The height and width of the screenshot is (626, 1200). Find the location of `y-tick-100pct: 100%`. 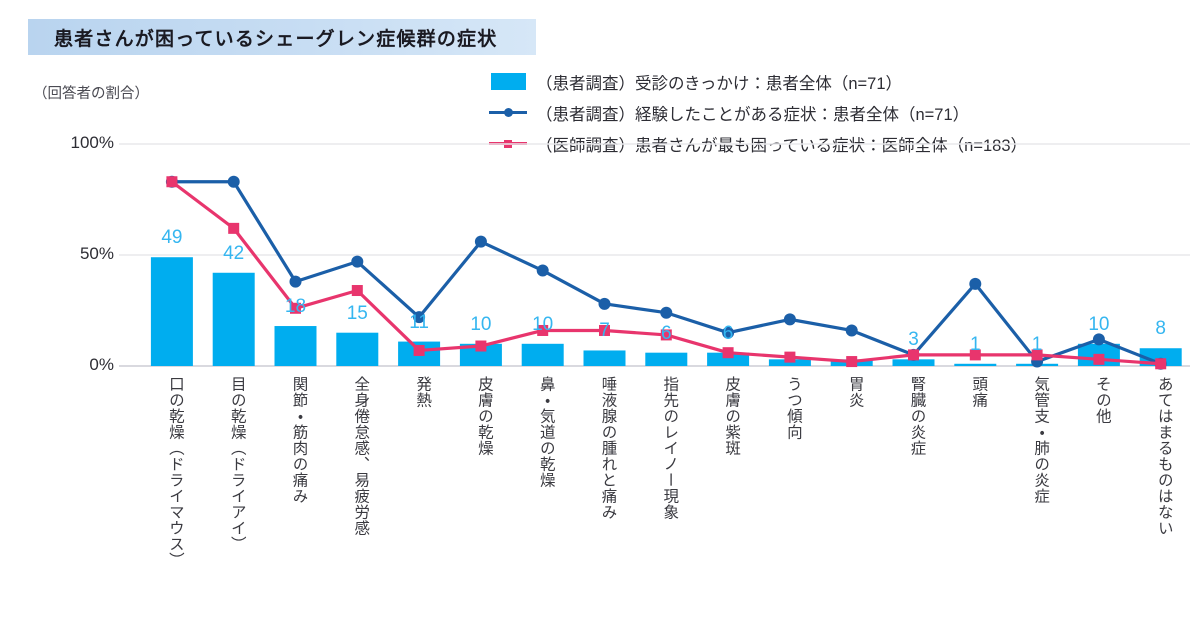

y-tick-100pct: 100% is located at coordinates (92, 142).